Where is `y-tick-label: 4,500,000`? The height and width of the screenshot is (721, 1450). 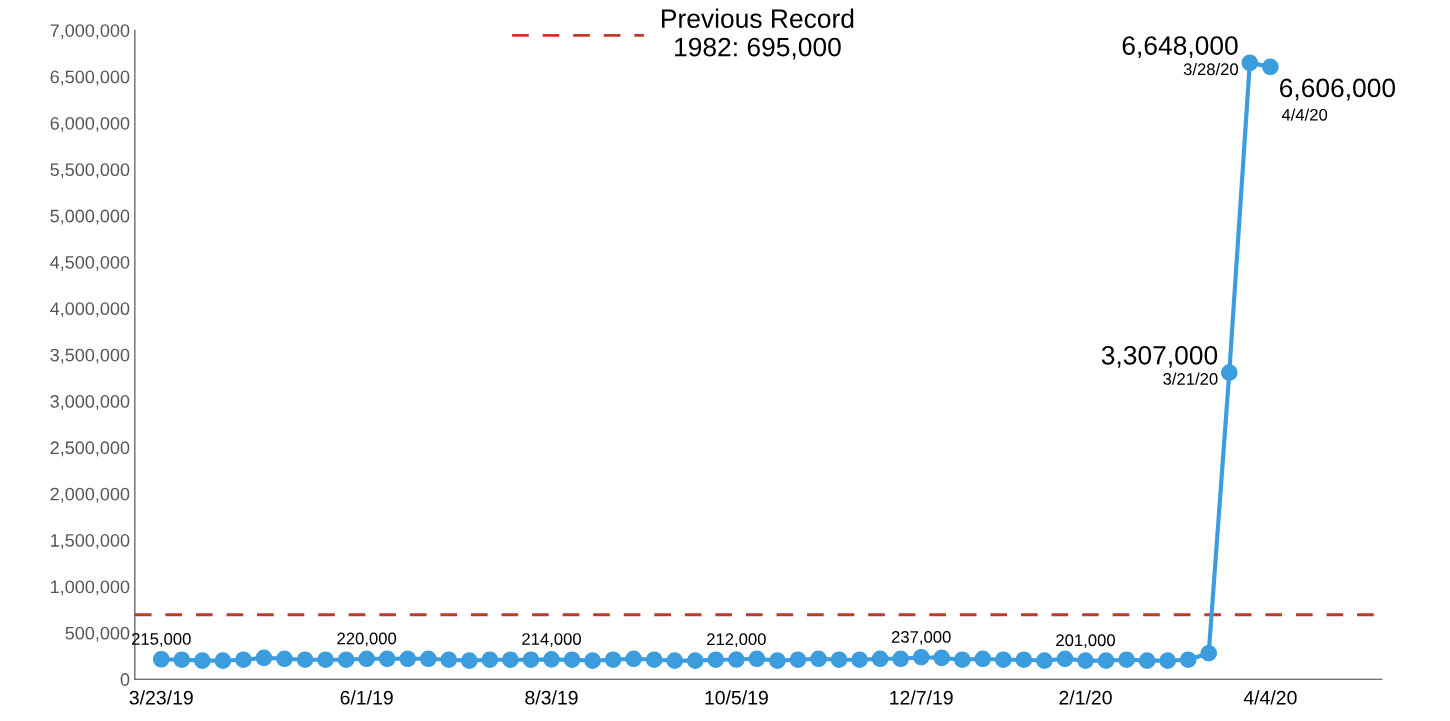
y-tick-label: 4,500,000 is located at coordinates (90, 263).